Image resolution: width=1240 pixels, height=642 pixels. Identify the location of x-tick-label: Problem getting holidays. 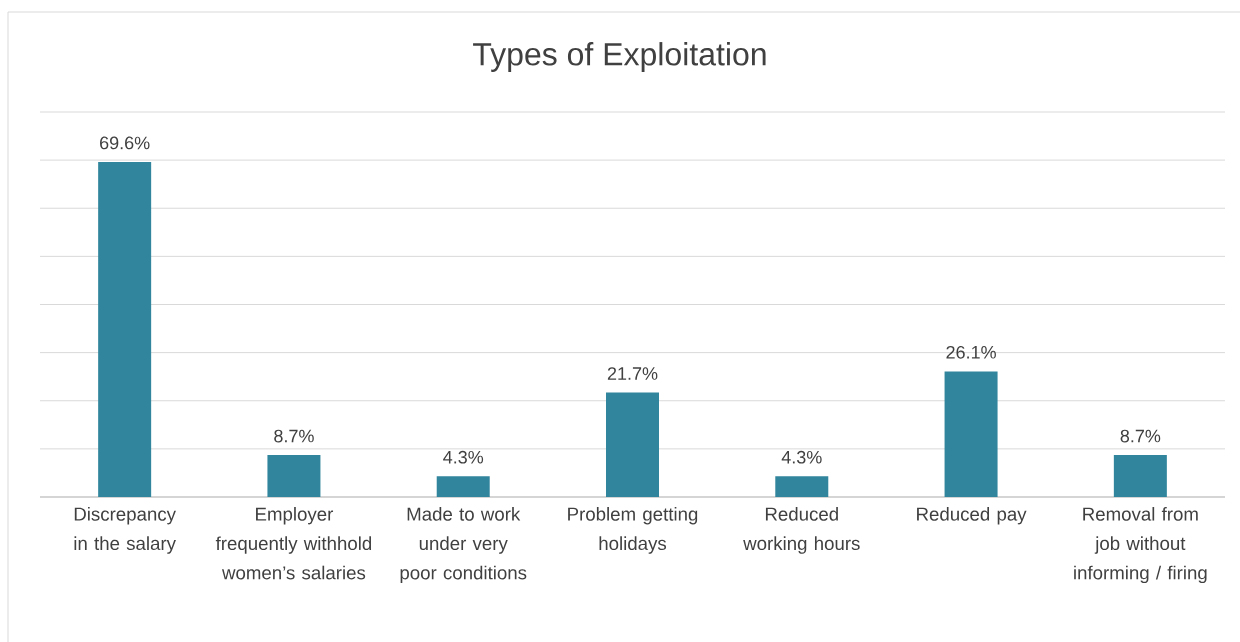
(633, 530).